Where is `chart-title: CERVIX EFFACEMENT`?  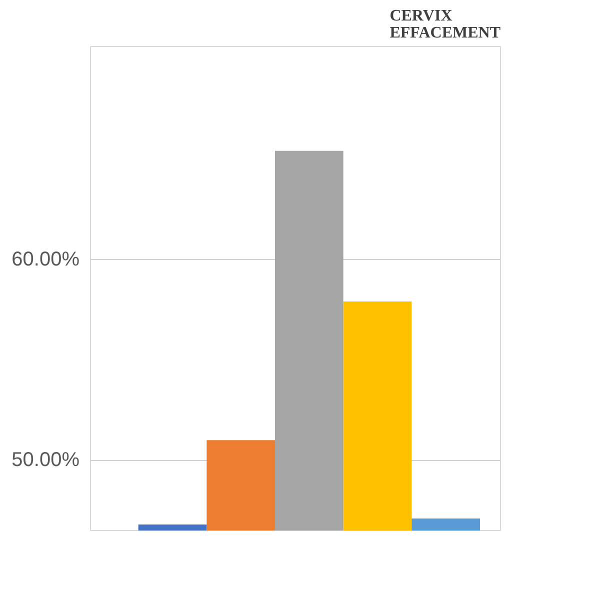
chart-title: CERVIX EFFACEMENT is located at coordinates (445, 25).